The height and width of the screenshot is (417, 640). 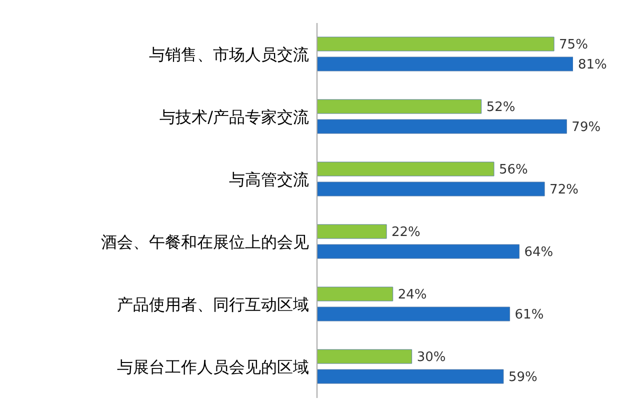 What do you see at coordinates (406, 232) in the screenshot?
I see `data-label: 22%` at bounding box center [406, 232].